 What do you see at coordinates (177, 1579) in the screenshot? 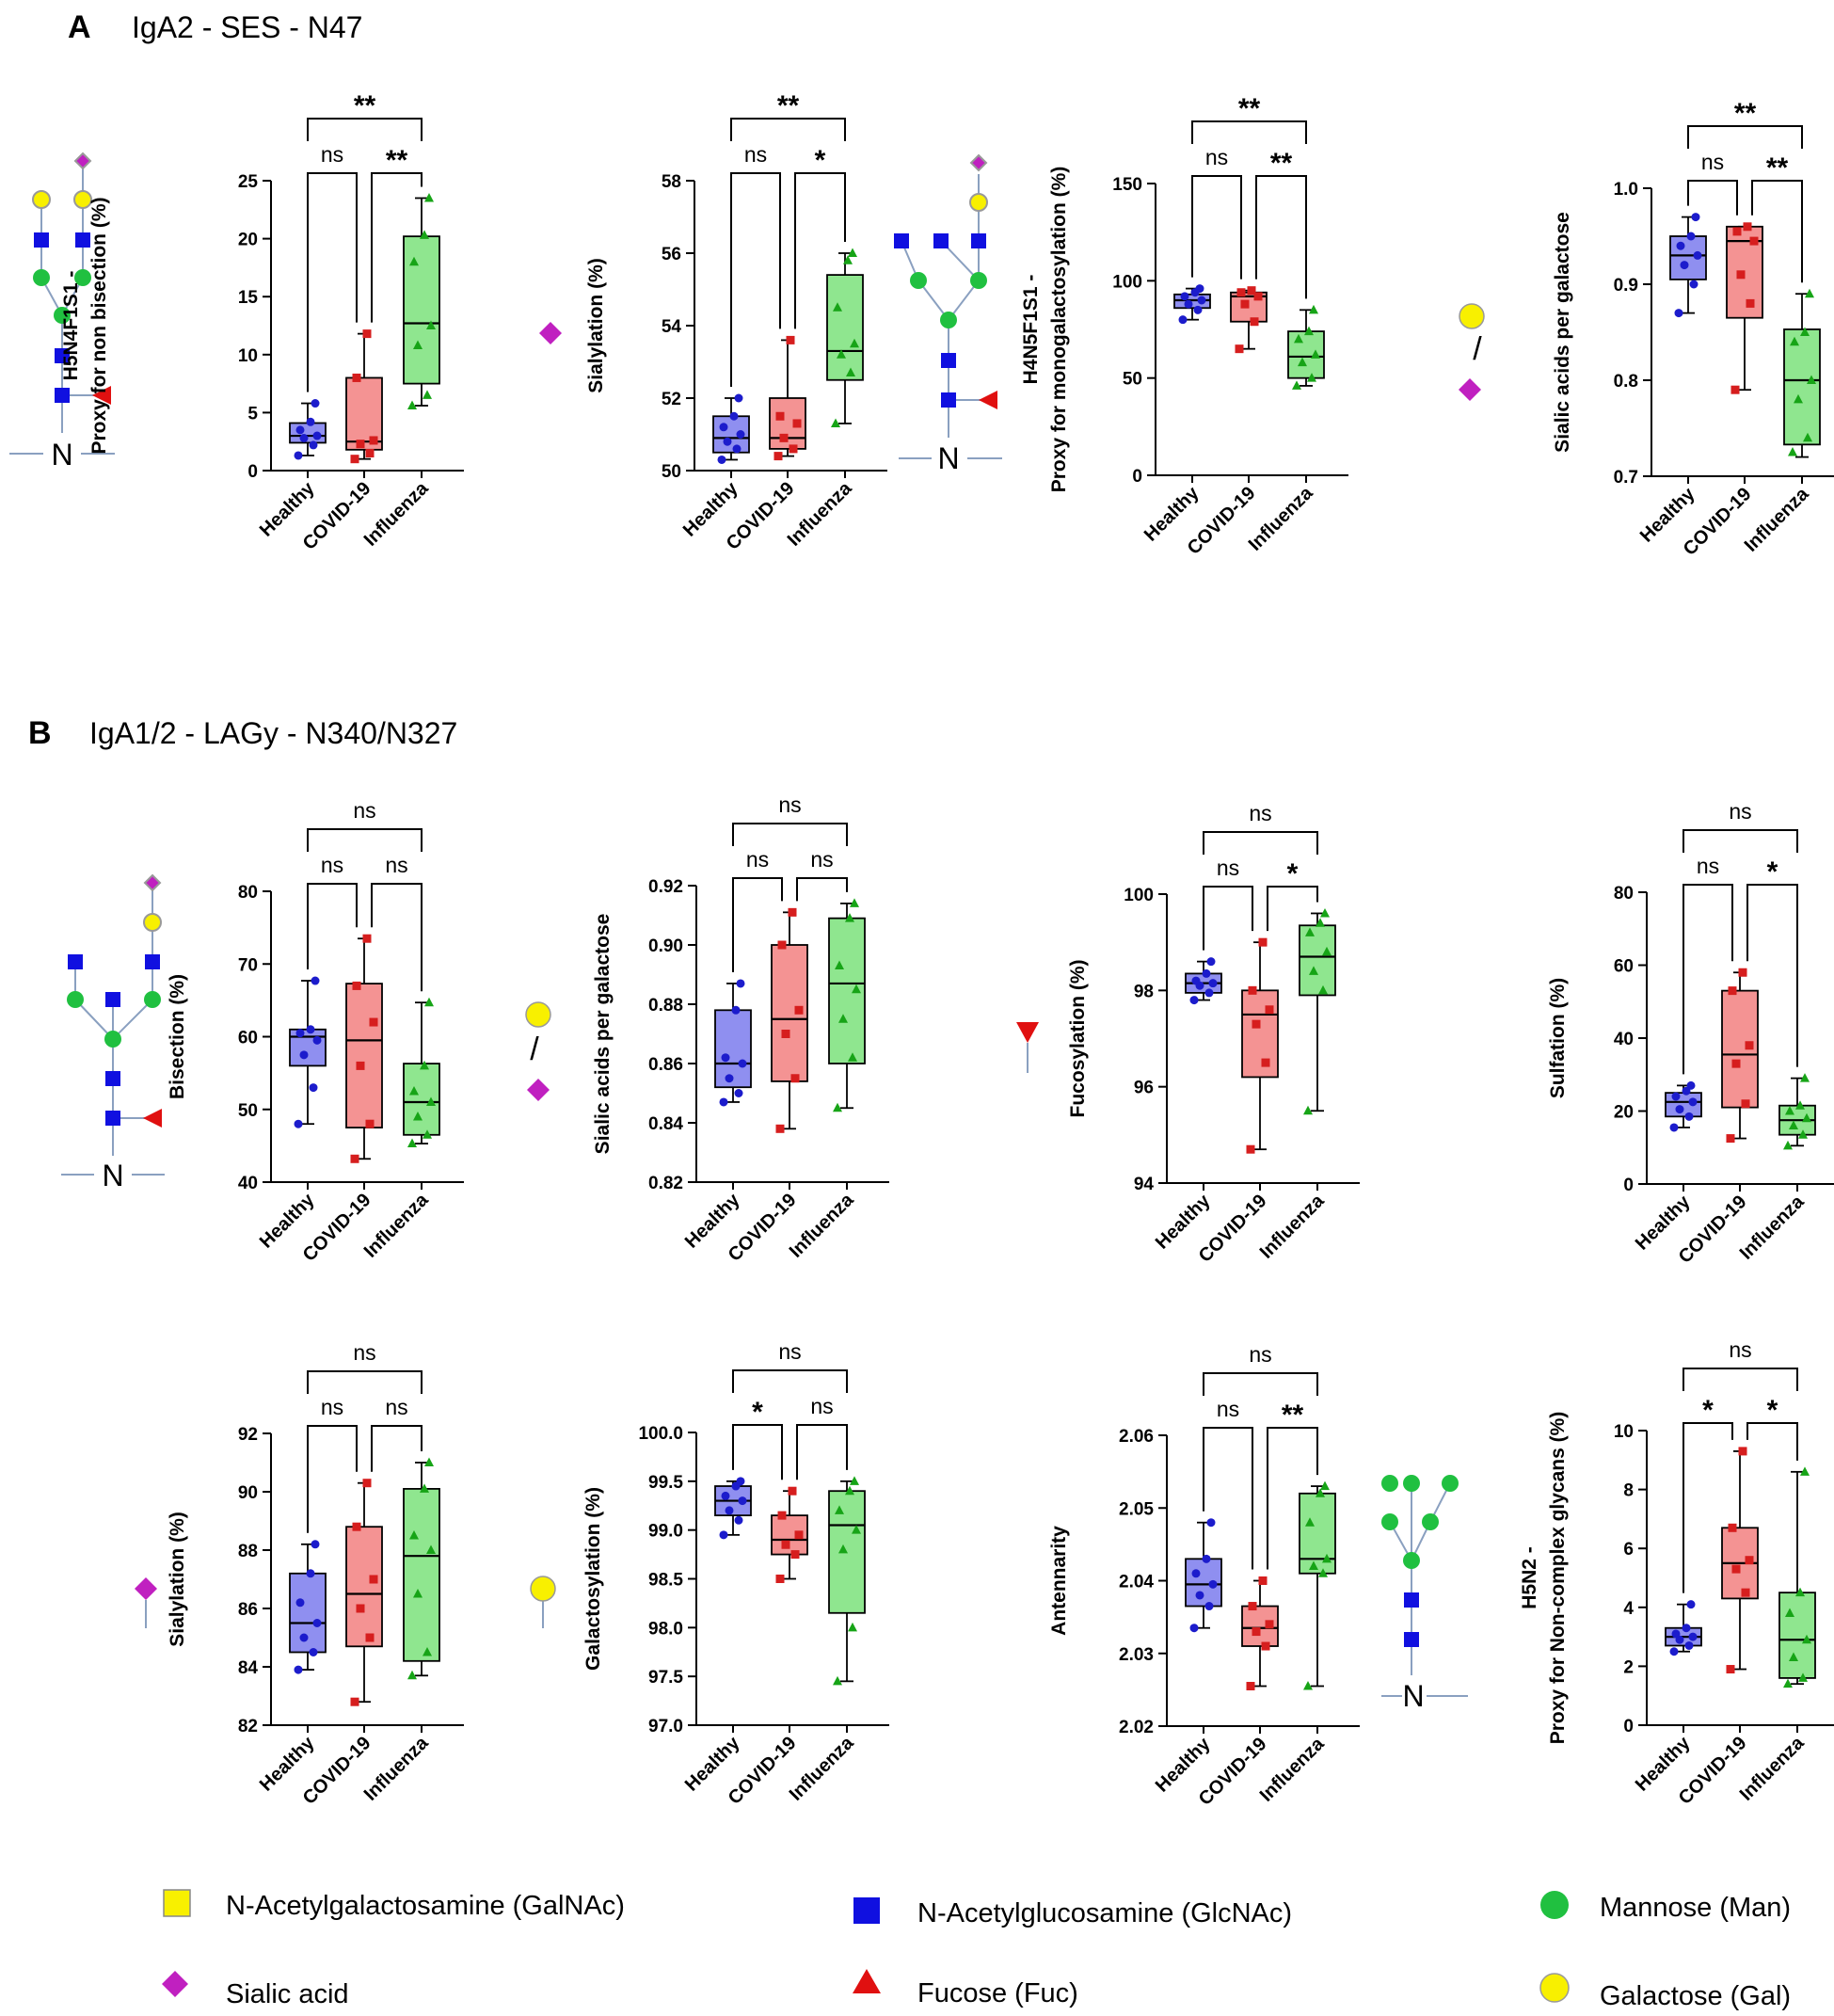
I see `y-axis-label-line: Sialylation (%)` at bounding box center [177, 1579].